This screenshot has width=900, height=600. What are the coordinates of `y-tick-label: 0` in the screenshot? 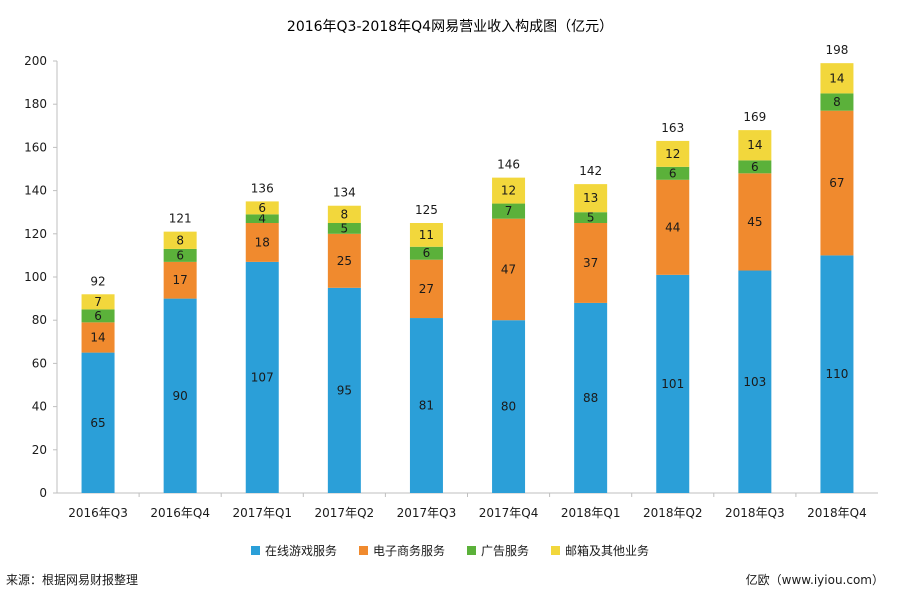 It's located at (43, 493).